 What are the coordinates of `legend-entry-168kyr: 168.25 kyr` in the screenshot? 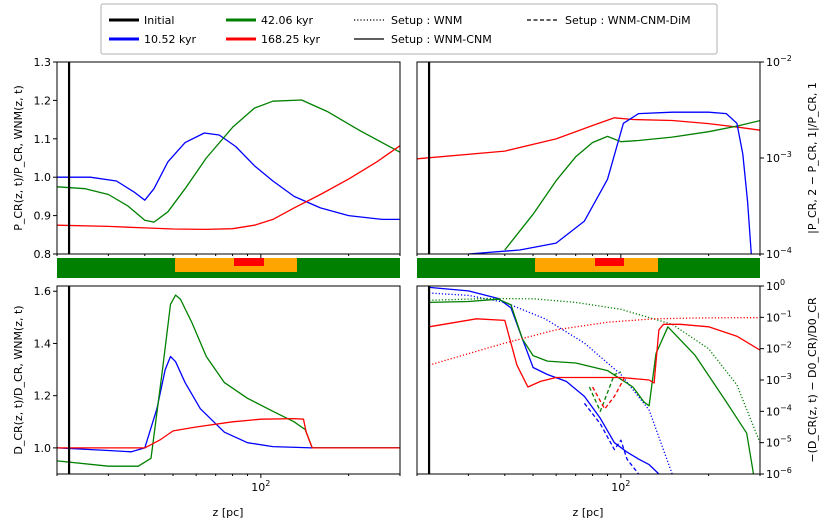 It's located at (273, 39).